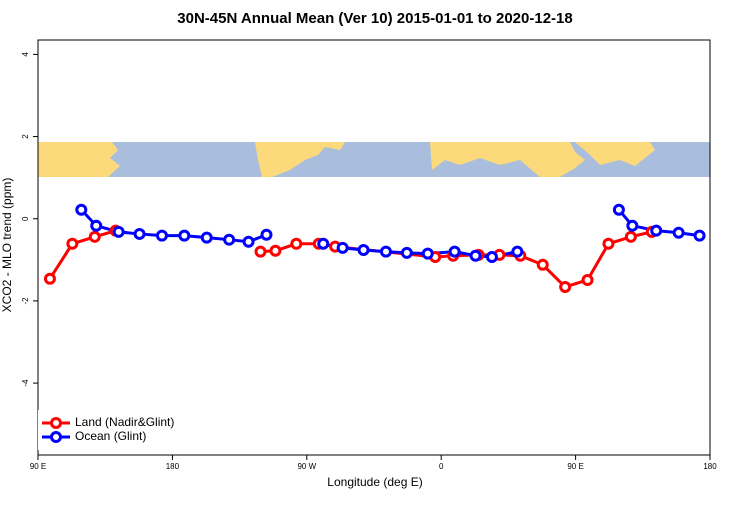 Image resolution: width=750 pixels, height=505 pixels. Describe the element at coordinates (25, 54) in the screenshot. I see `y-tick-label: 4` at that location.